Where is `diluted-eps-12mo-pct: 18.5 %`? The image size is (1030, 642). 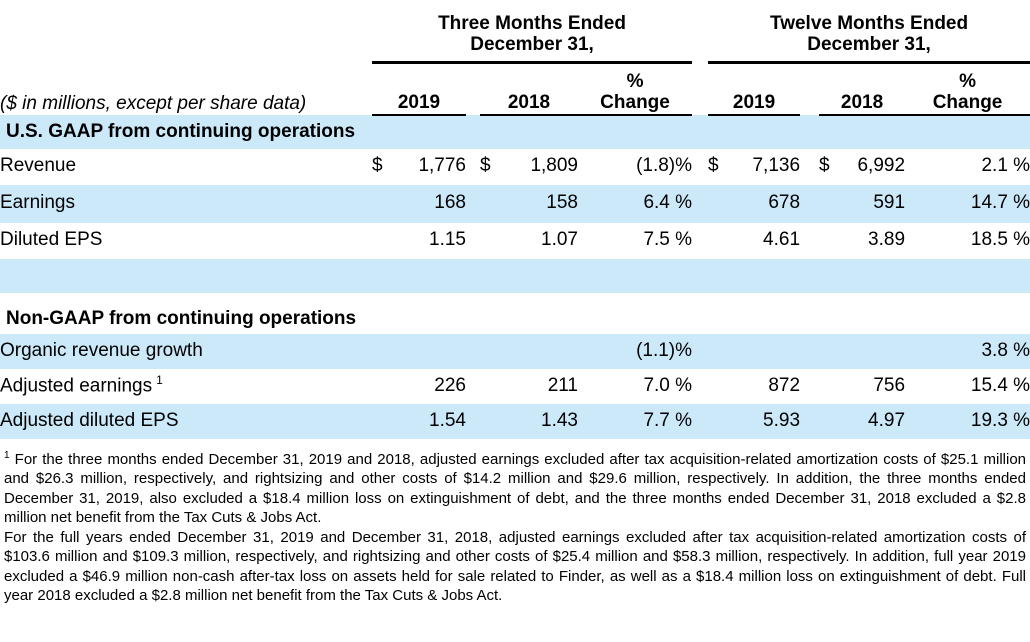
diluted-eps-12mo-pct: 18.5 % is located at coordinates (1000, 240).